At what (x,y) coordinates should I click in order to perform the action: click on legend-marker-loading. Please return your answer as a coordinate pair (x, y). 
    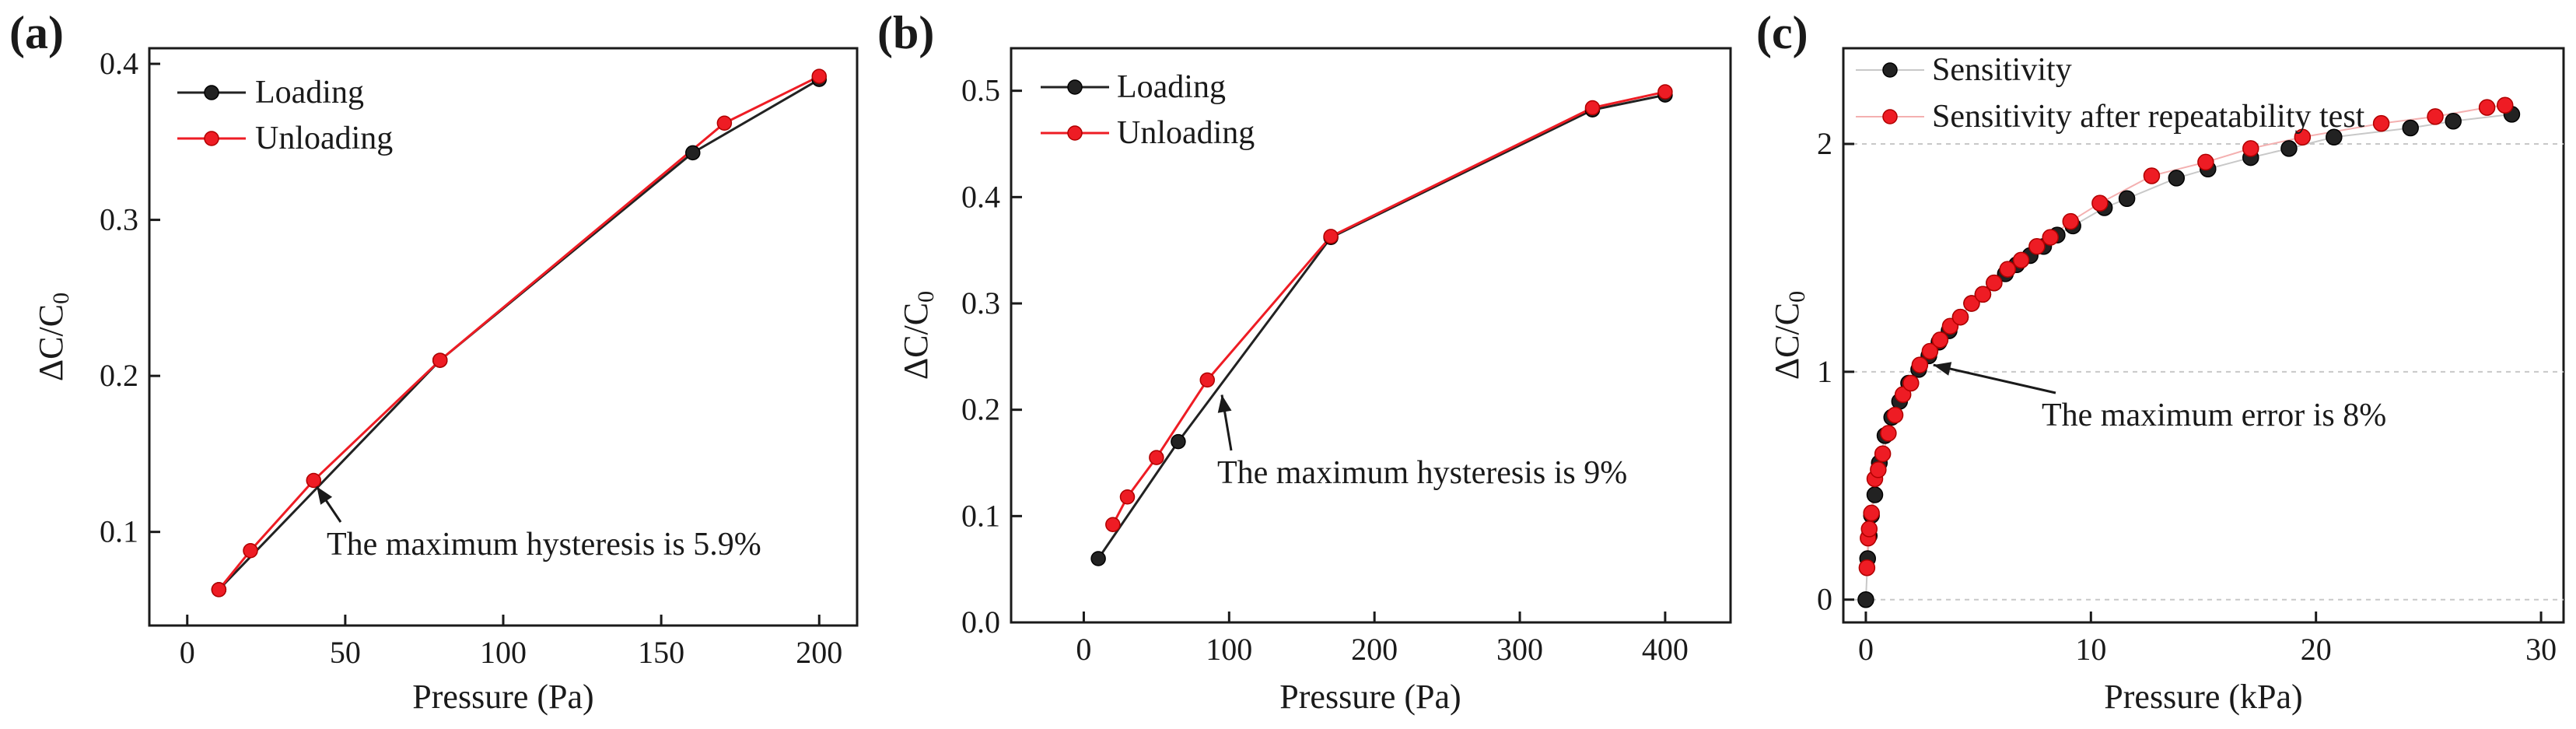
    Looking at the image, I should click on (1075, 87).